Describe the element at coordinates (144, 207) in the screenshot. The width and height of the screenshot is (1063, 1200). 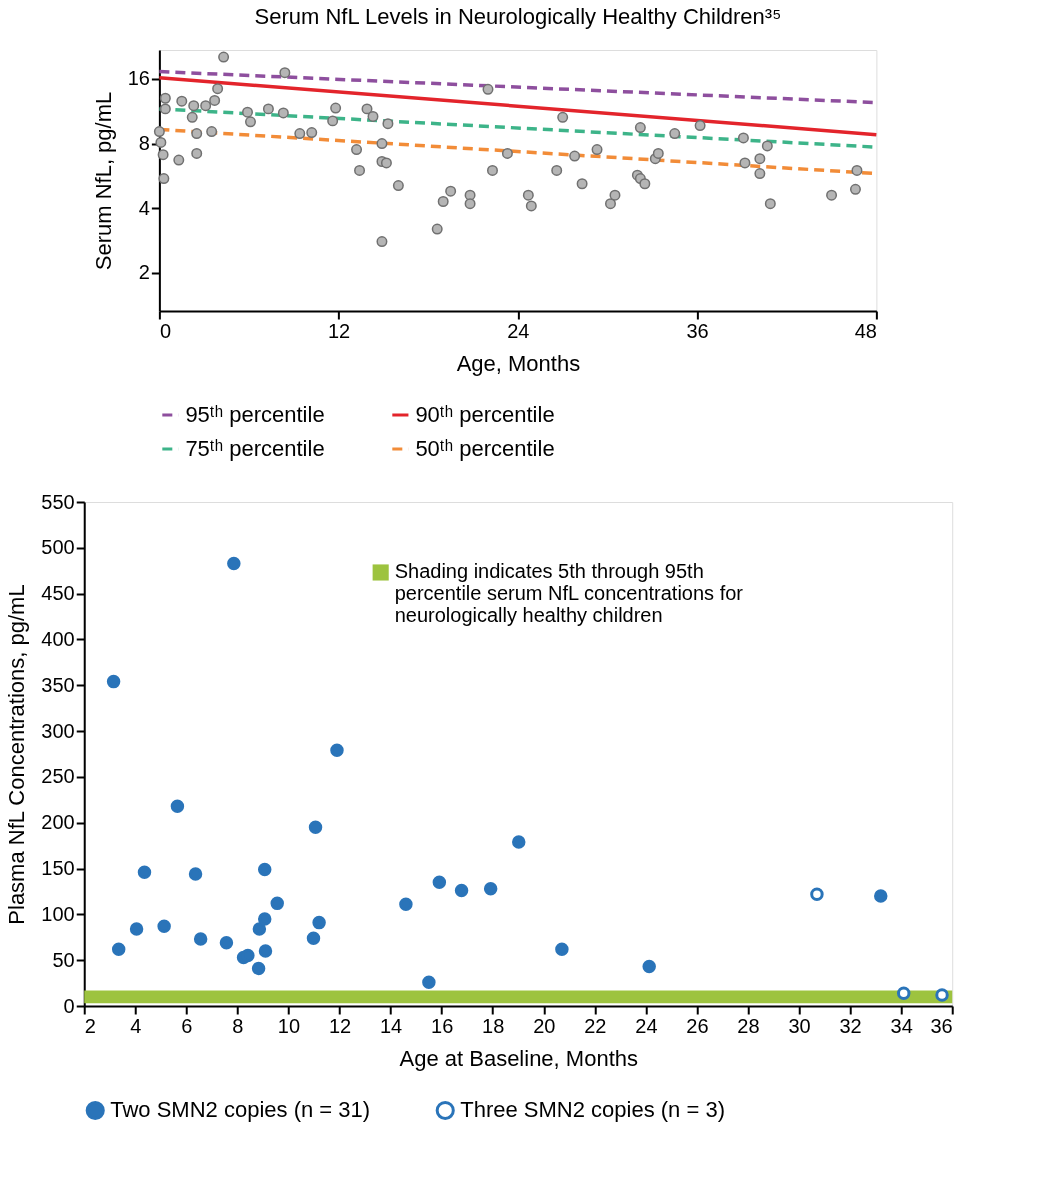
I see `y-tick-label: 4` at that location.